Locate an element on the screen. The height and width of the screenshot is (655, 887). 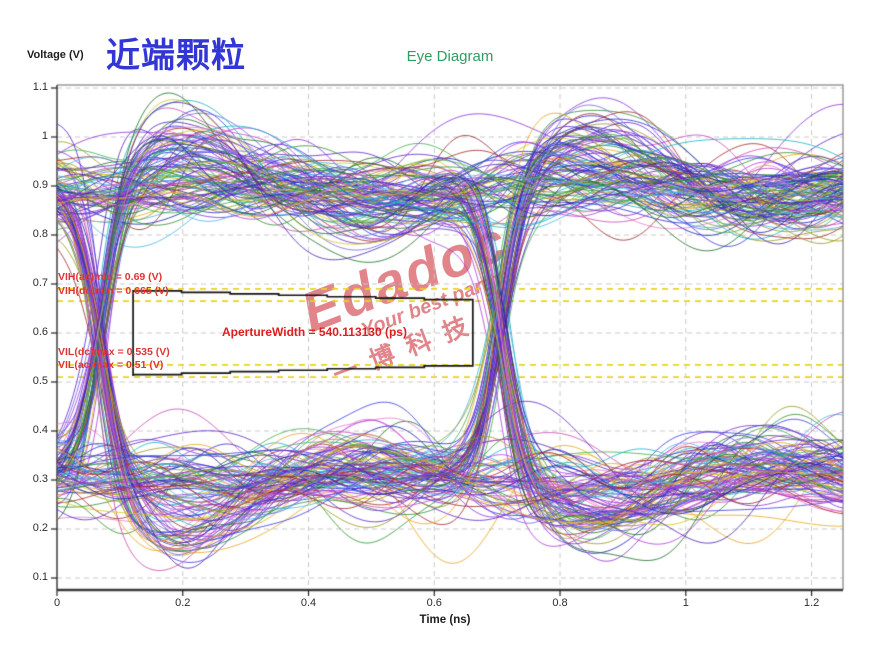
threshold-label-vih-ac-min: VIH(ac)min = 0.69 (V) is located at coordinates (110, 277).